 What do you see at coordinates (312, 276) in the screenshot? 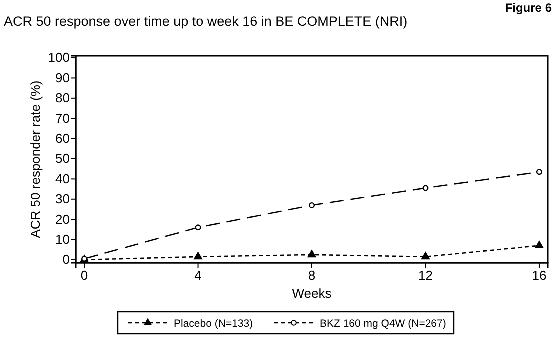
I see `x-tick-label: 8` at bounding box center [312, 276].